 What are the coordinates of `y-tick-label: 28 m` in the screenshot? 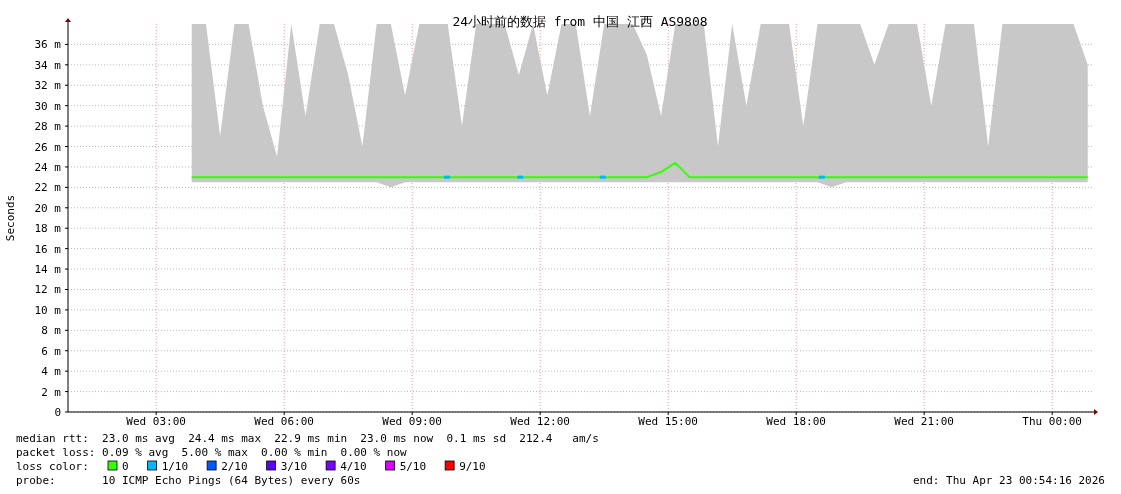 It's located at (48, 127).